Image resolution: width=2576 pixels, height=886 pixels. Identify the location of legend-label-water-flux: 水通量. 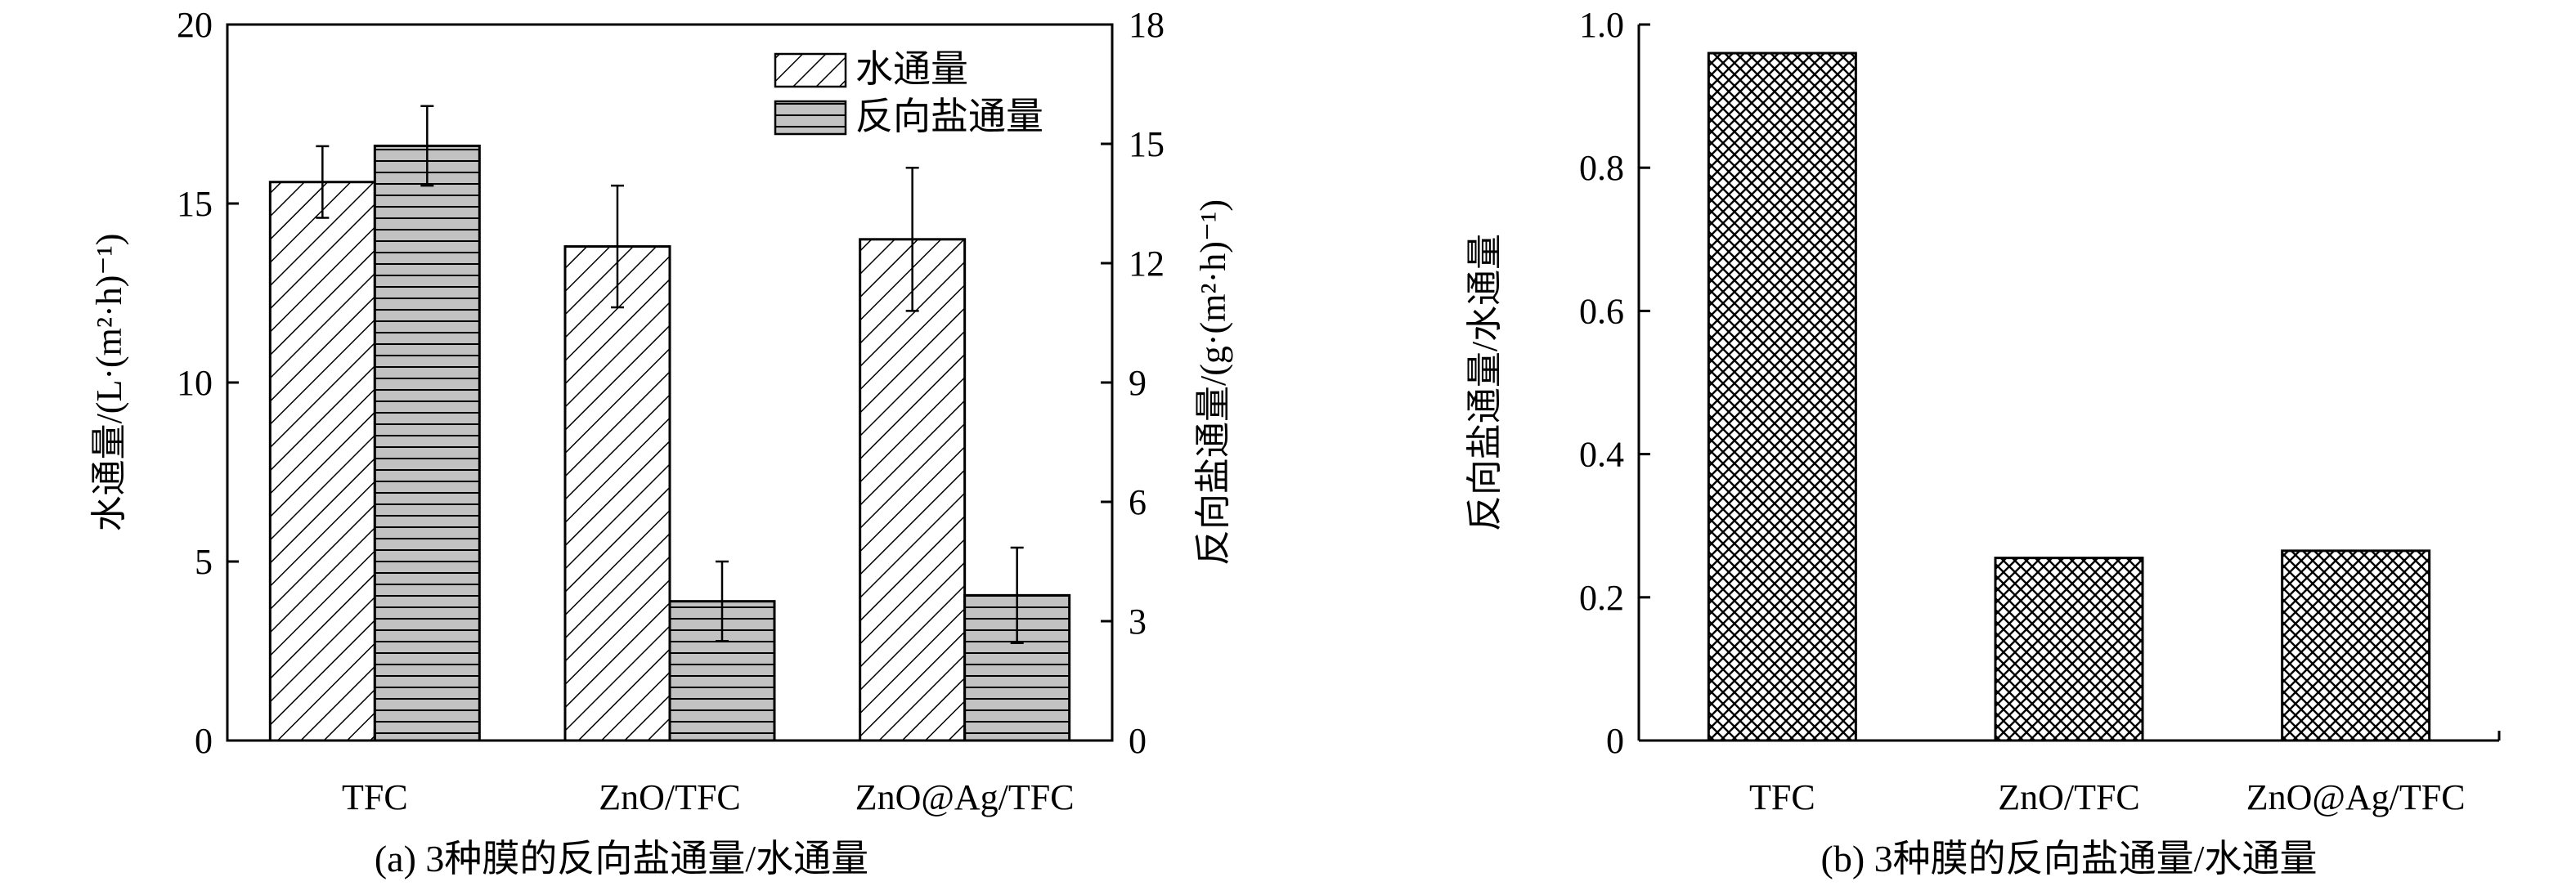
(911, 69).